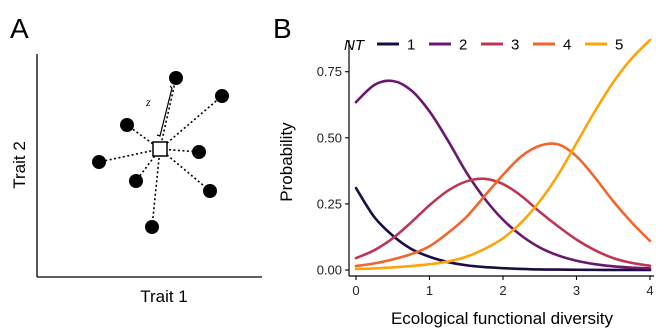  I want to click on legend-label-3: 3, so click(515, 45).